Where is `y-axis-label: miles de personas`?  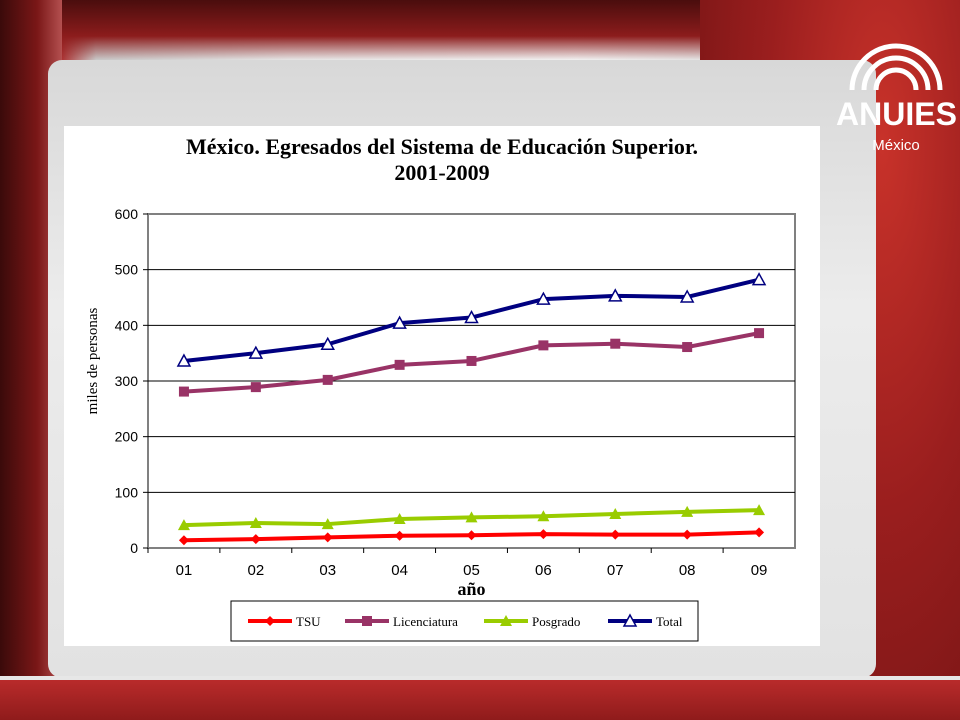
y-axis-label: miles de personas is located at coordinates (93, 361).